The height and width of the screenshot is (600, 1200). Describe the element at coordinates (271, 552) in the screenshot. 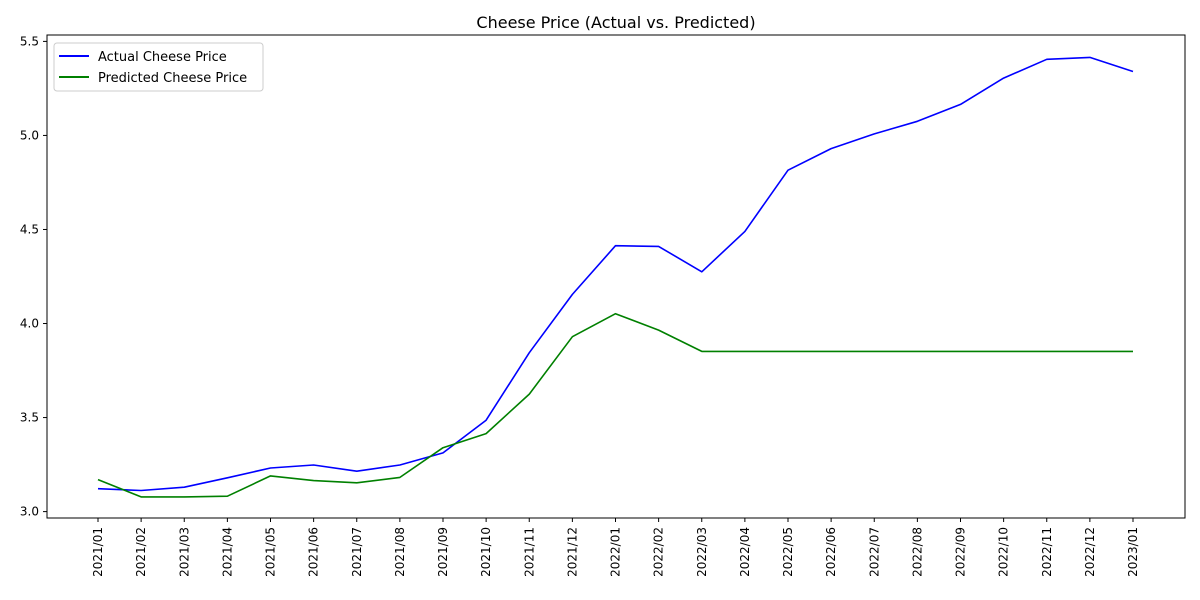

I see `x-tick-label: 2021/05` at that location.